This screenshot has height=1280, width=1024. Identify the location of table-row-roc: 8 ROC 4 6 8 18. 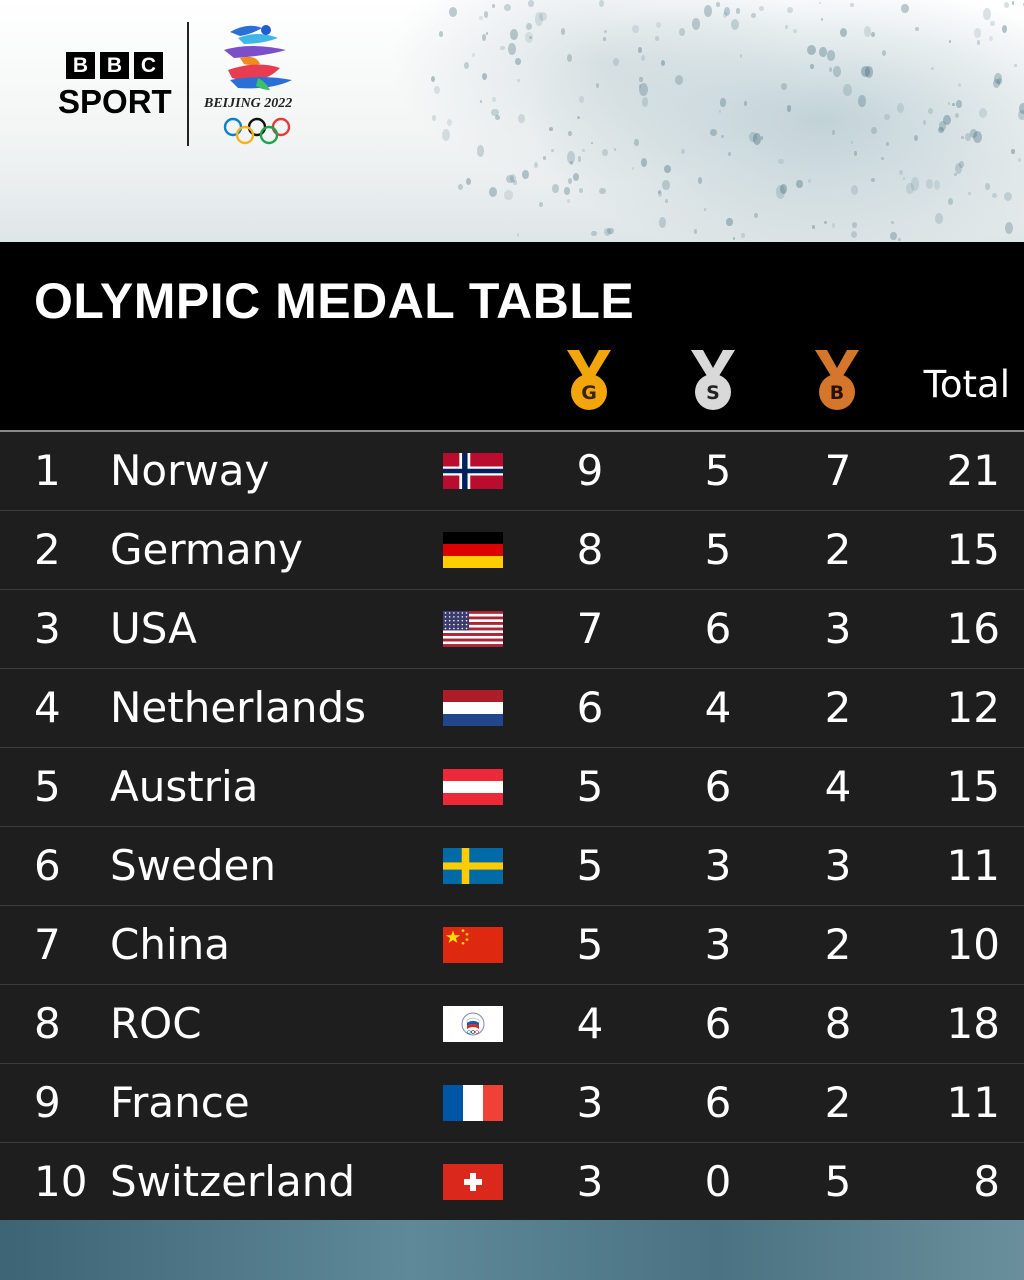
(512, 1024).